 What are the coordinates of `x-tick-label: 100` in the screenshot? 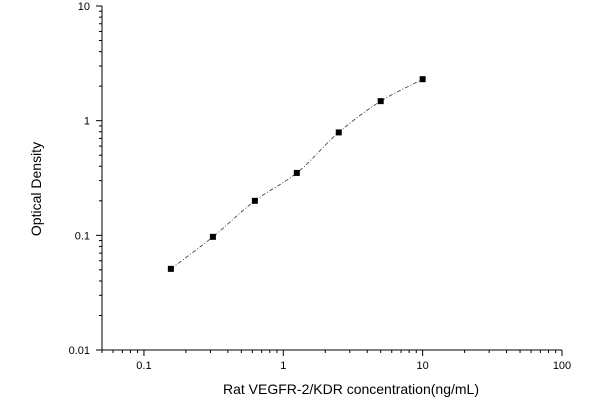 It's located at (562, 366).